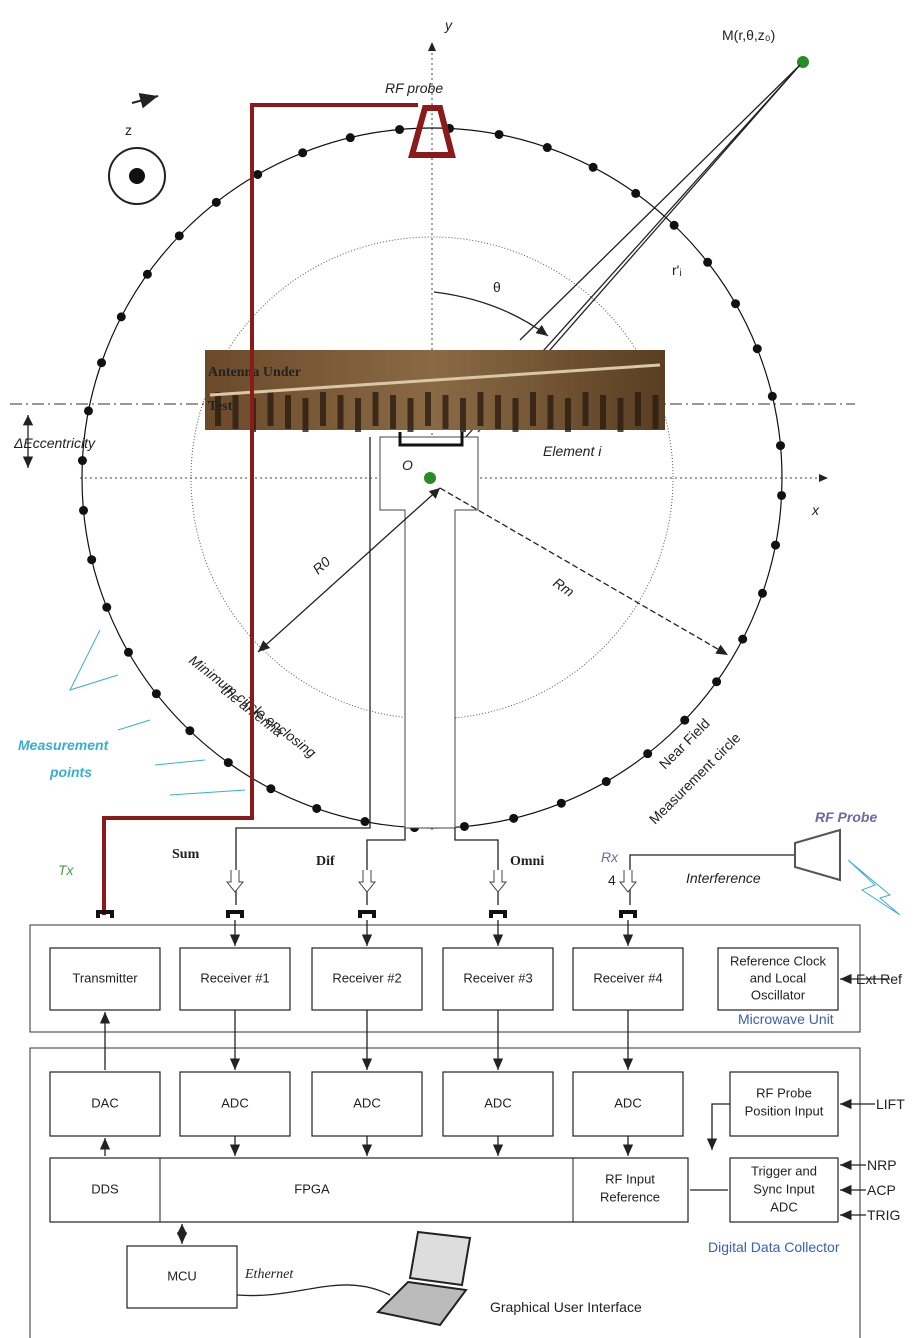 The width and height of the screenshot is (916, 1338). Describe the element at coordinates (448, 25) in the screenshot. I see `y-label: y` at that location.